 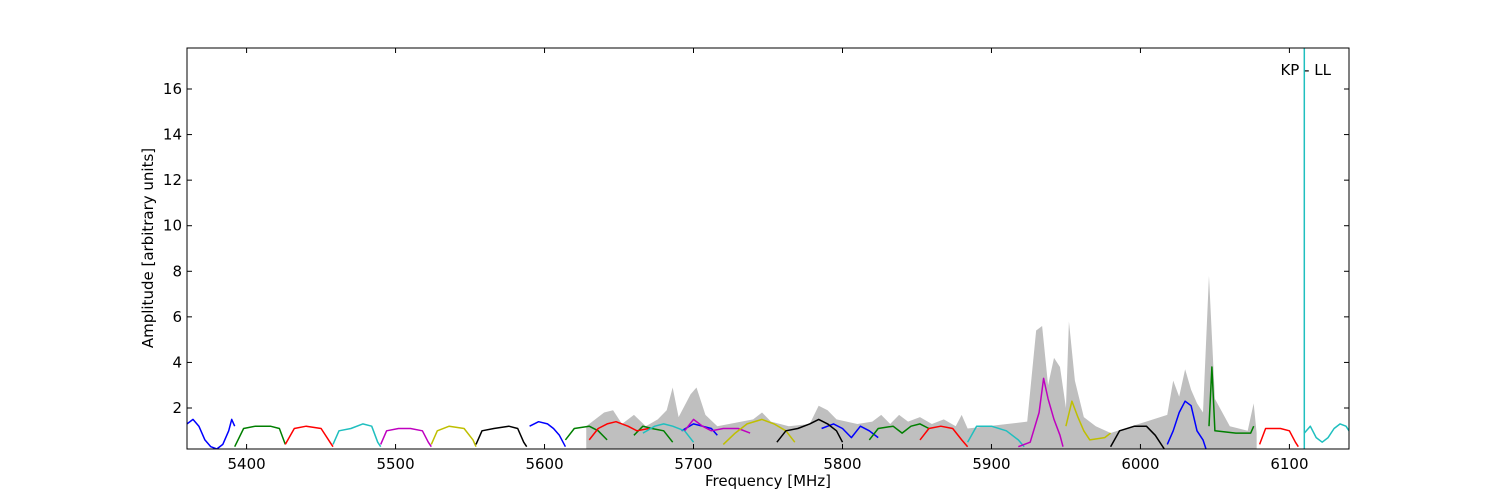 What do you see at coordinates (1140, 464) in the screenshot?
I see `x-tick-label: 6000` at bounding box center [1140, 464].